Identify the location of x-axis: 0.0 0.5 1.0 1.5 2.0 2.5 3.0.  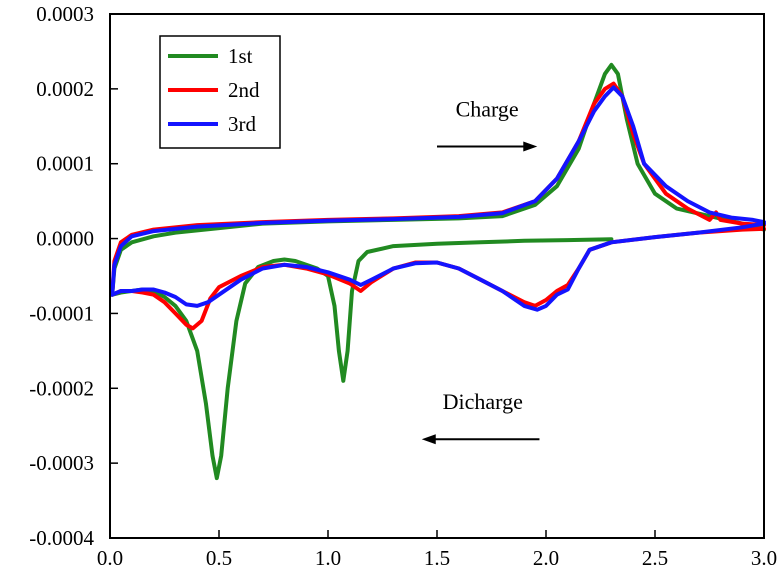
(437, 550).